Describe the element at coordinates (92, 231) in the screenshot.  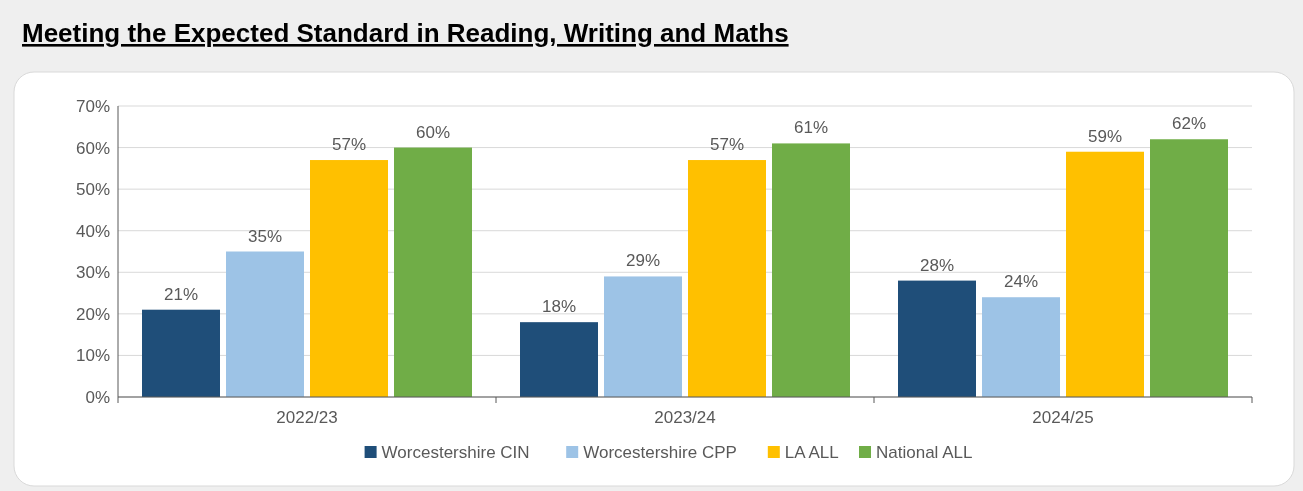
I see `y-tick-label: 40%` at that location.